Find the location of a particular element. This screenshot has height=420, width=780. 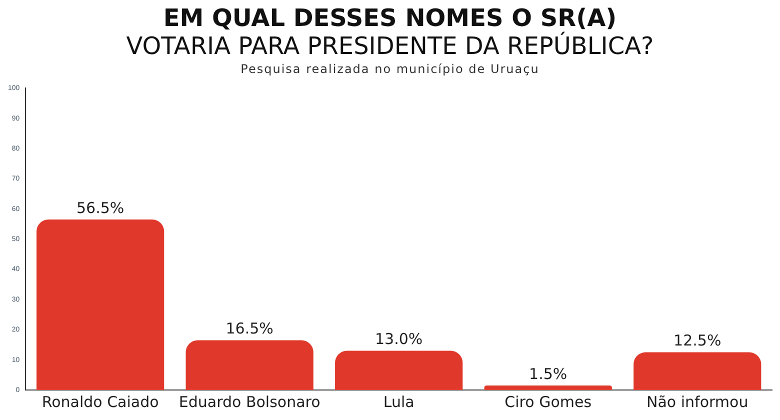

x-tick-label: Ciro Gomes is located at coordinates (548, 401).